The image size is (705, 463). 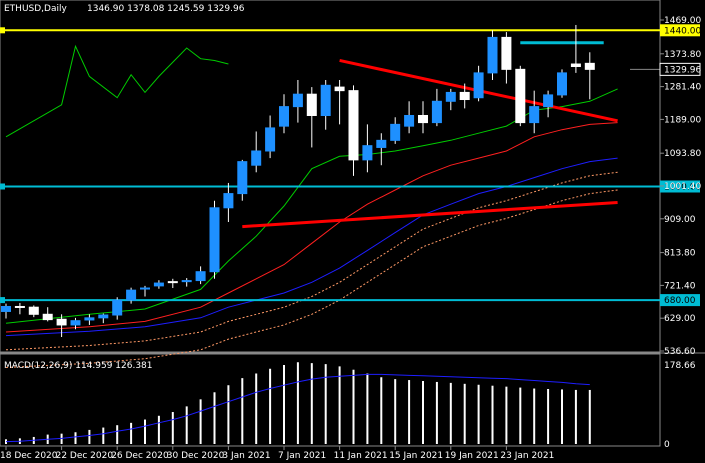 I want to click on y-tick-label: 1001.40, so click(x=682, y=187).